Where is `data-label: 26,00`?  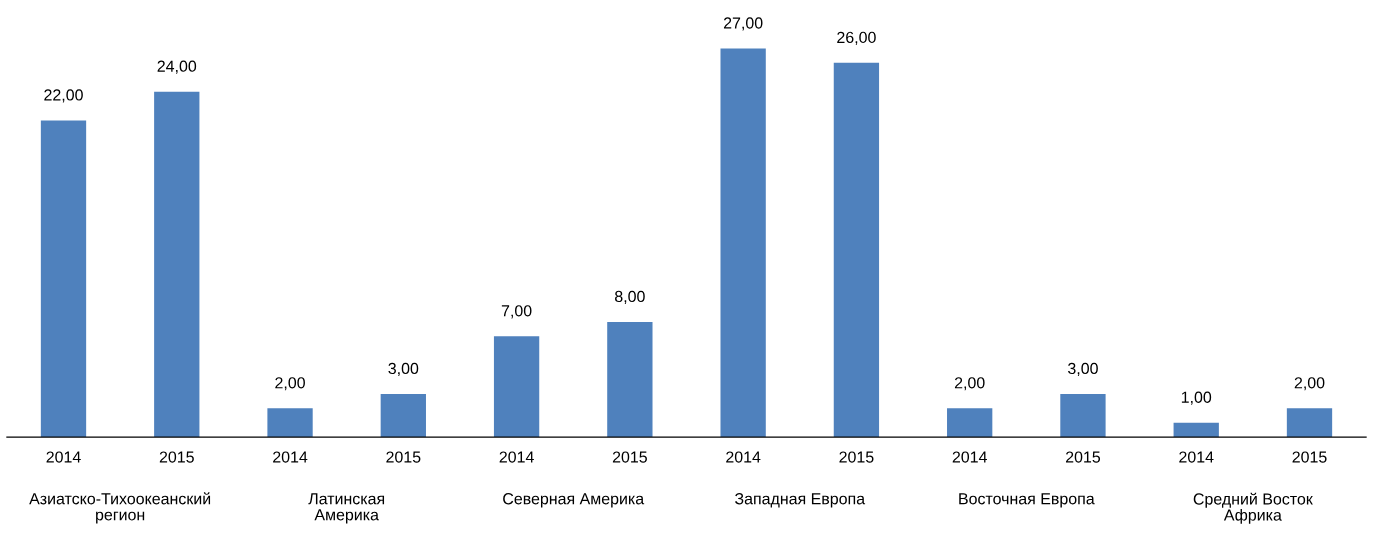 data-label: 26,00 is located at coordinates (856, 38).